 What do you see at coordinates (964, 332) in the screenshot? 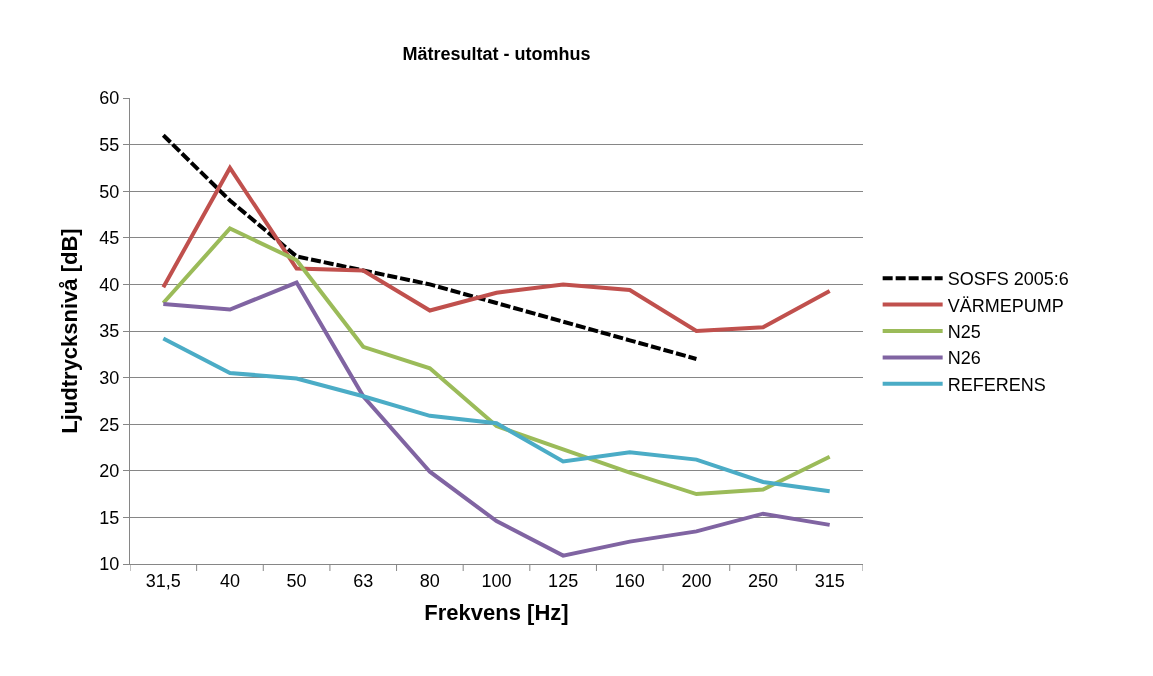
I see `legend-label: N25` at bounding box center [964, 332].